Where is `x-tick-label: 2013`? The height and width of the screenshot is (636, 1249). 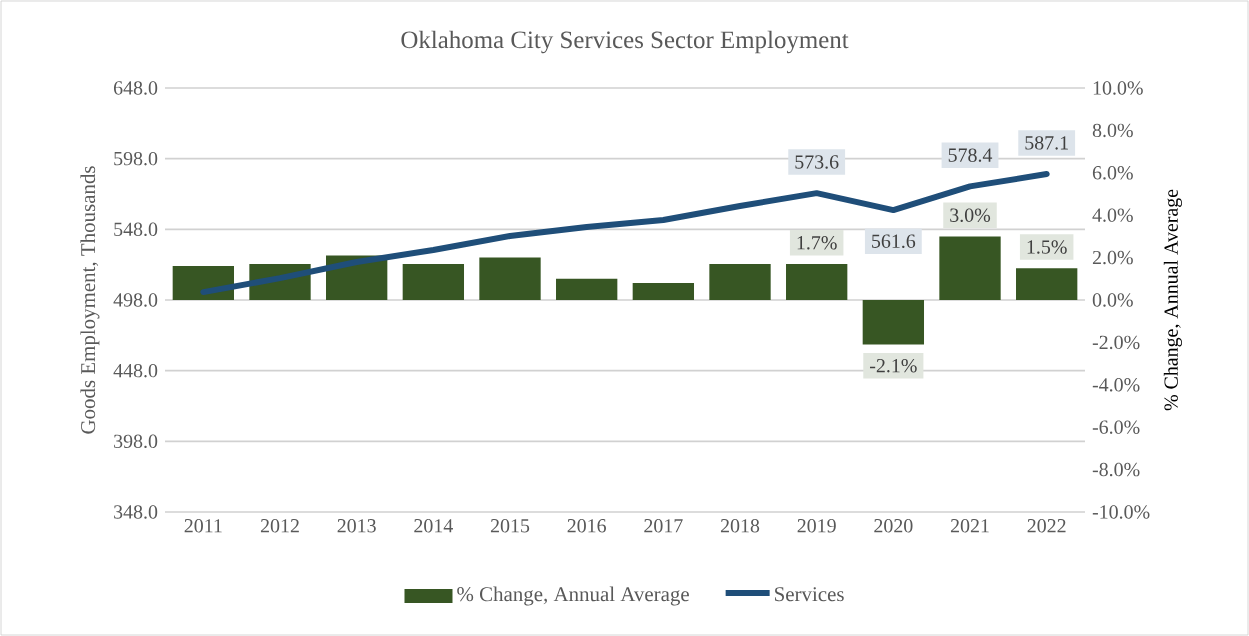 x-tick-label: 2013 is located at coordinates (356, 526).